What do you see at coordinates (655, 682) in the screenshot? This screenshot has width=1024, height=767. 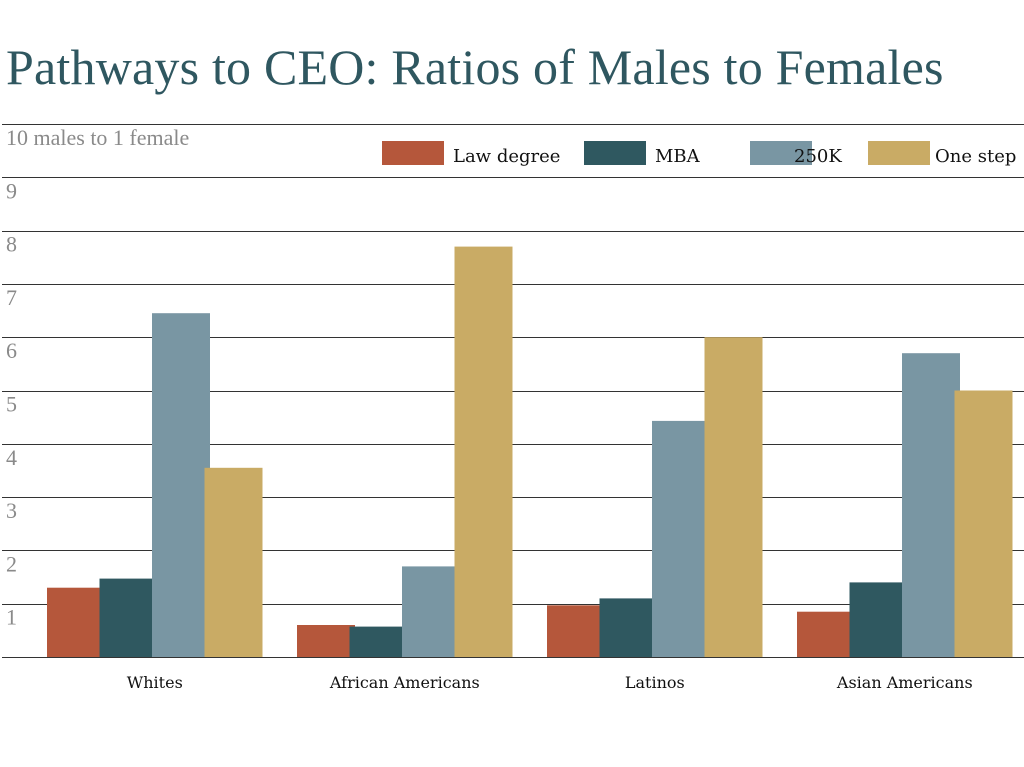 I see `x-tick-label: Latinos` at bounding box center [655, 682].